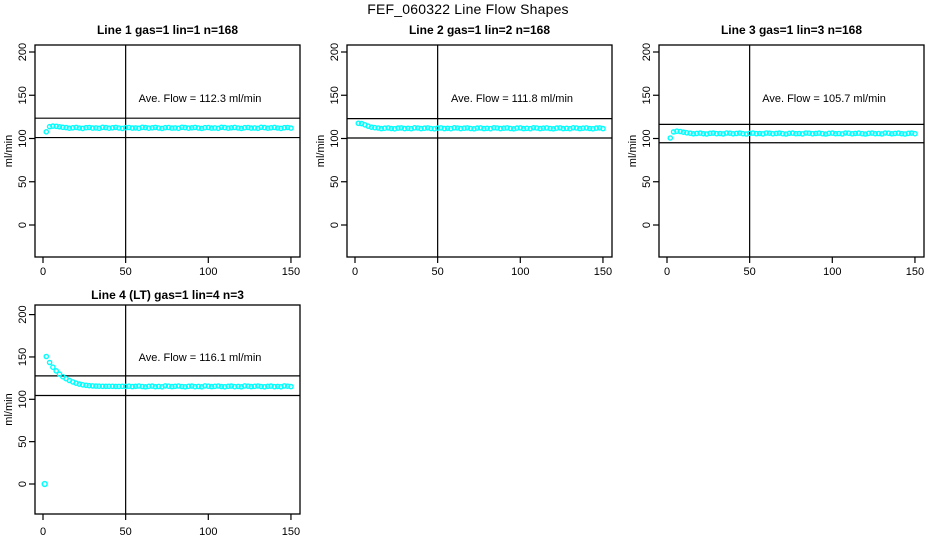 Image resolution: width=936 pixels, height=540 pixels. What do you see at coordinates (512, 99) in the screenshot?
I see `ave-flow-annotation: Ave. Flow = 111.8 ml/min` at bounding box center [512, 99].